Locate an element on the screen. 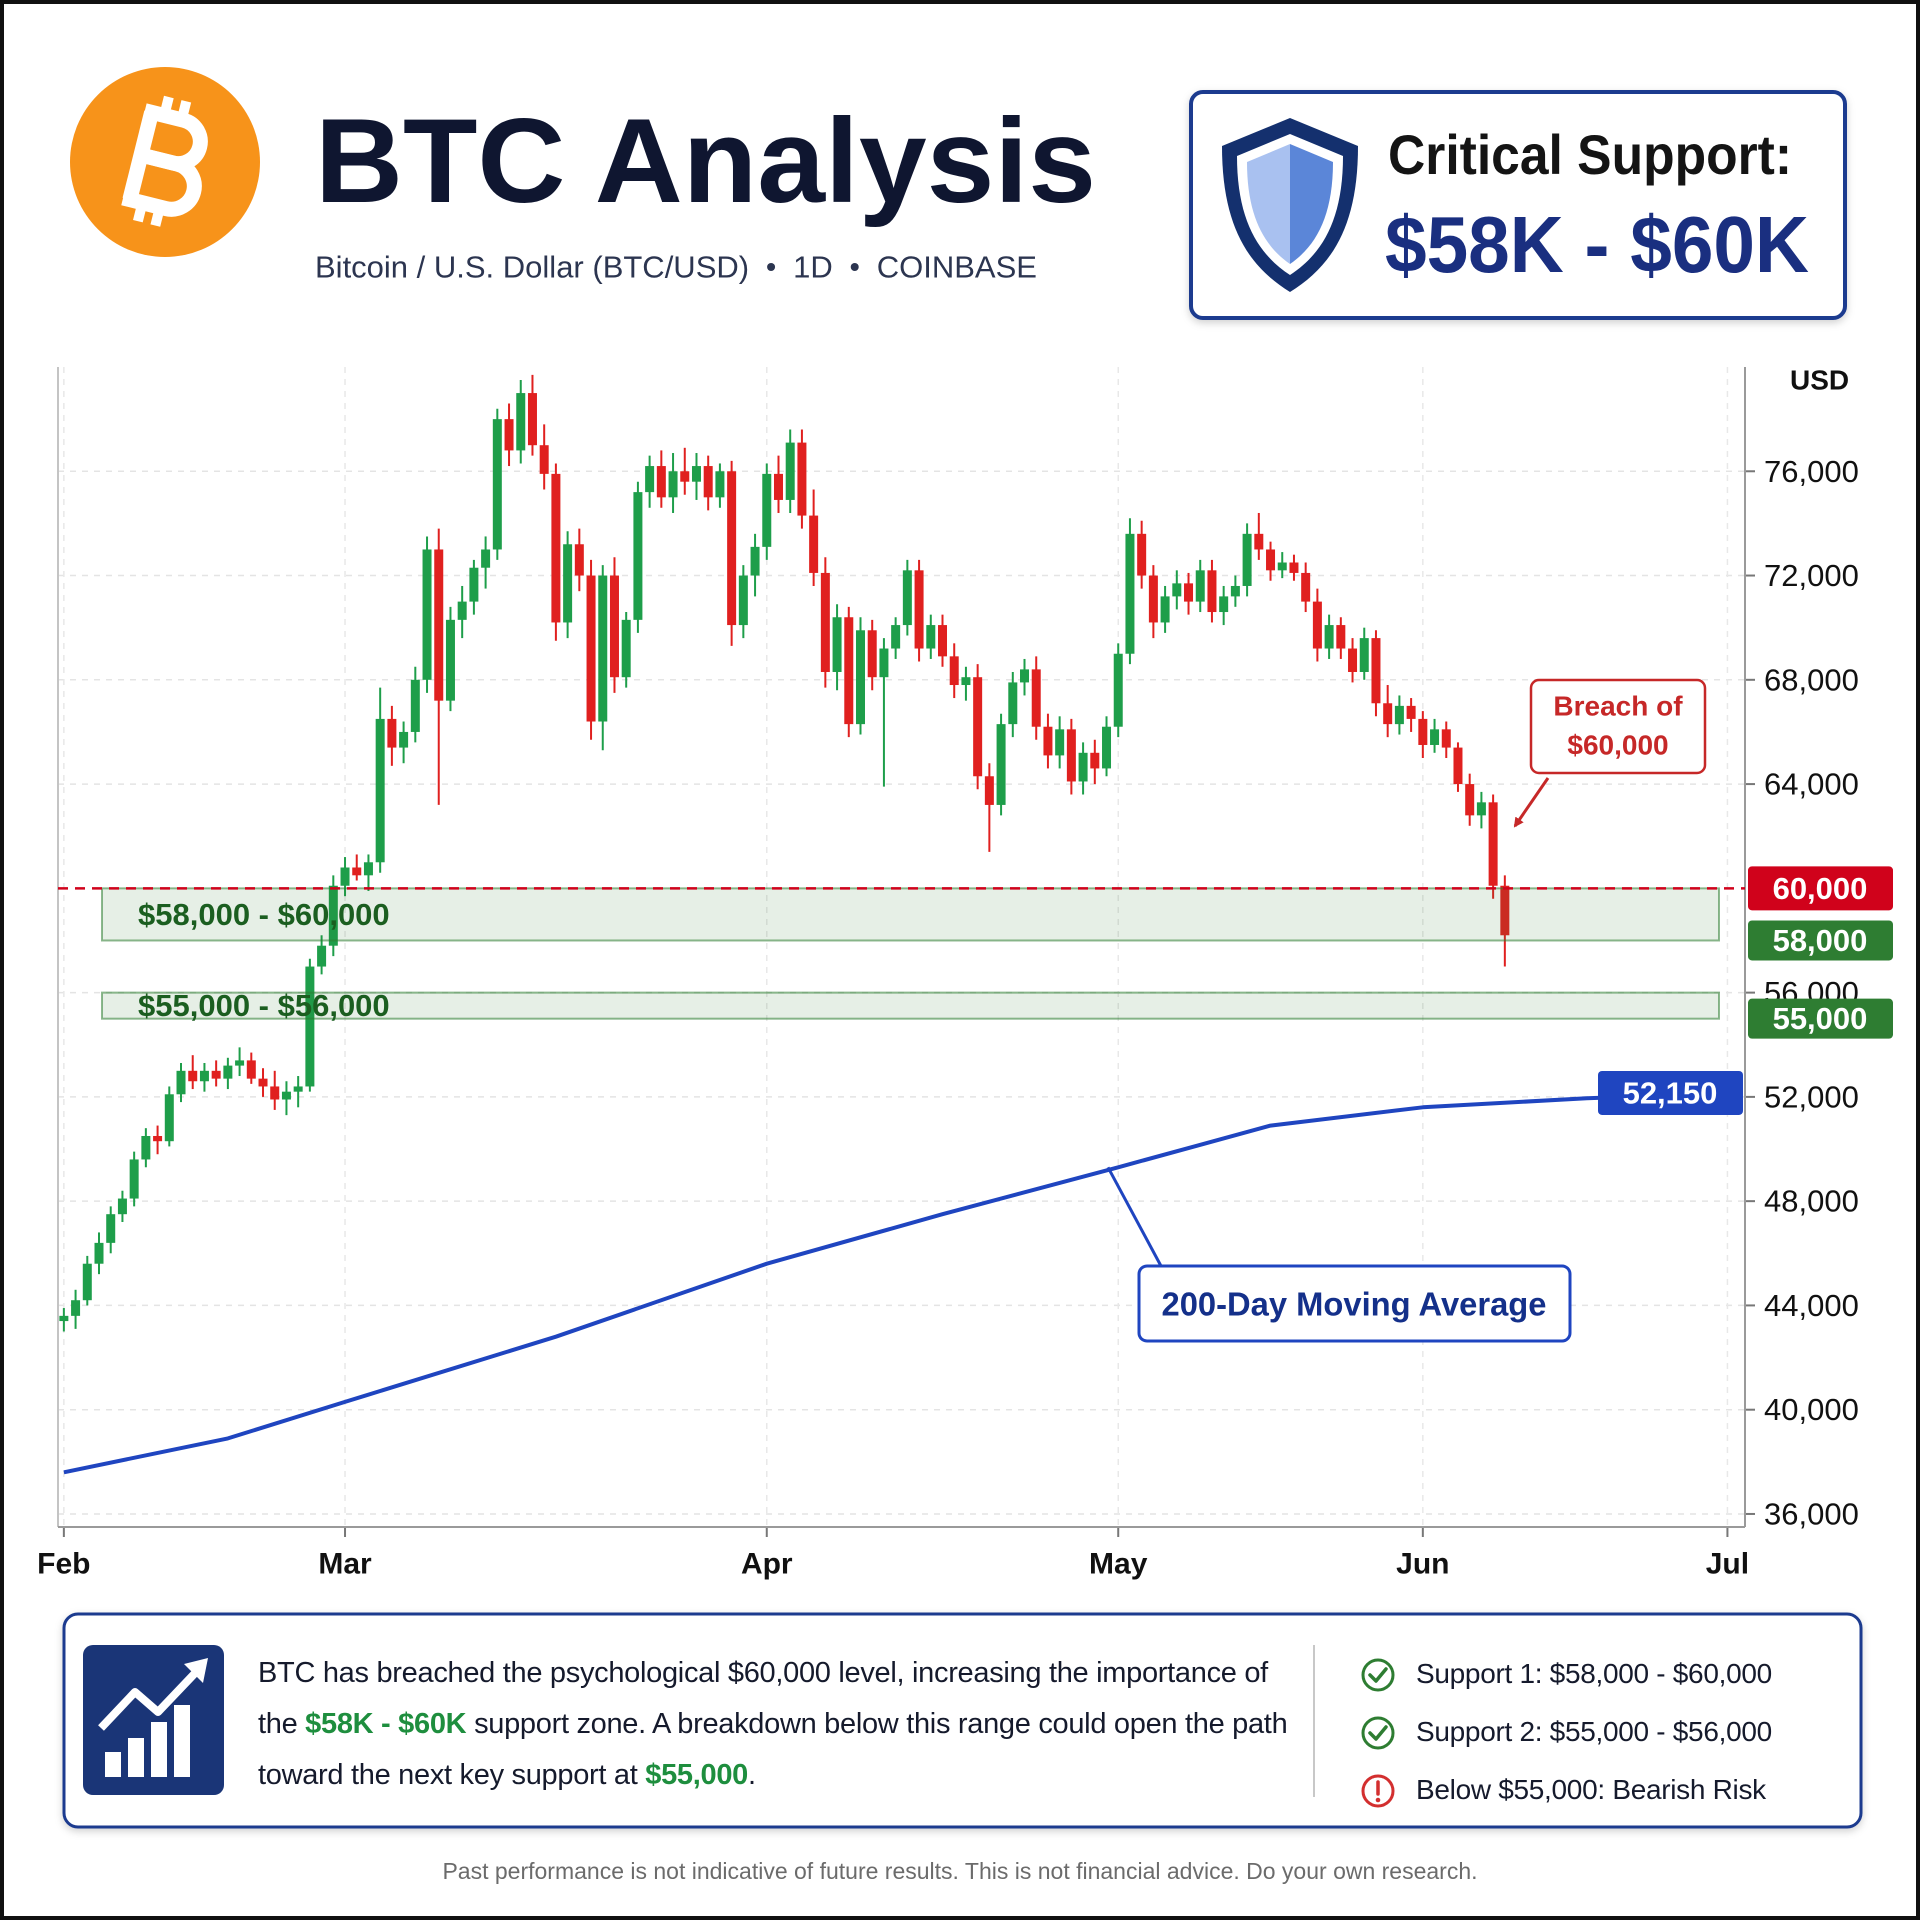  level-badge-label: 58,000 is located at coordinates (1820, 940).